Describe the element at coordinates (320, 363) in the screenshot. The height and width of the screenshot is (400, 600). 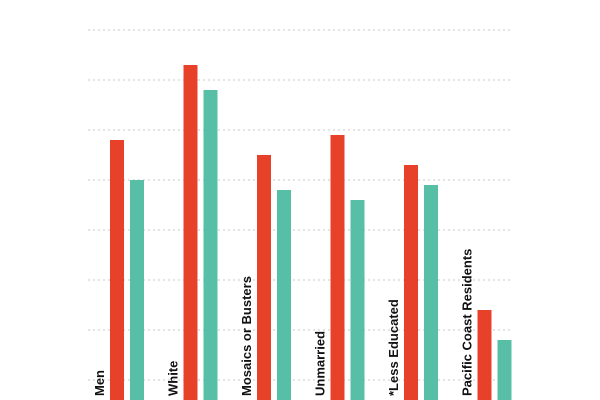
I see `category-label: Unmarried` at that location.